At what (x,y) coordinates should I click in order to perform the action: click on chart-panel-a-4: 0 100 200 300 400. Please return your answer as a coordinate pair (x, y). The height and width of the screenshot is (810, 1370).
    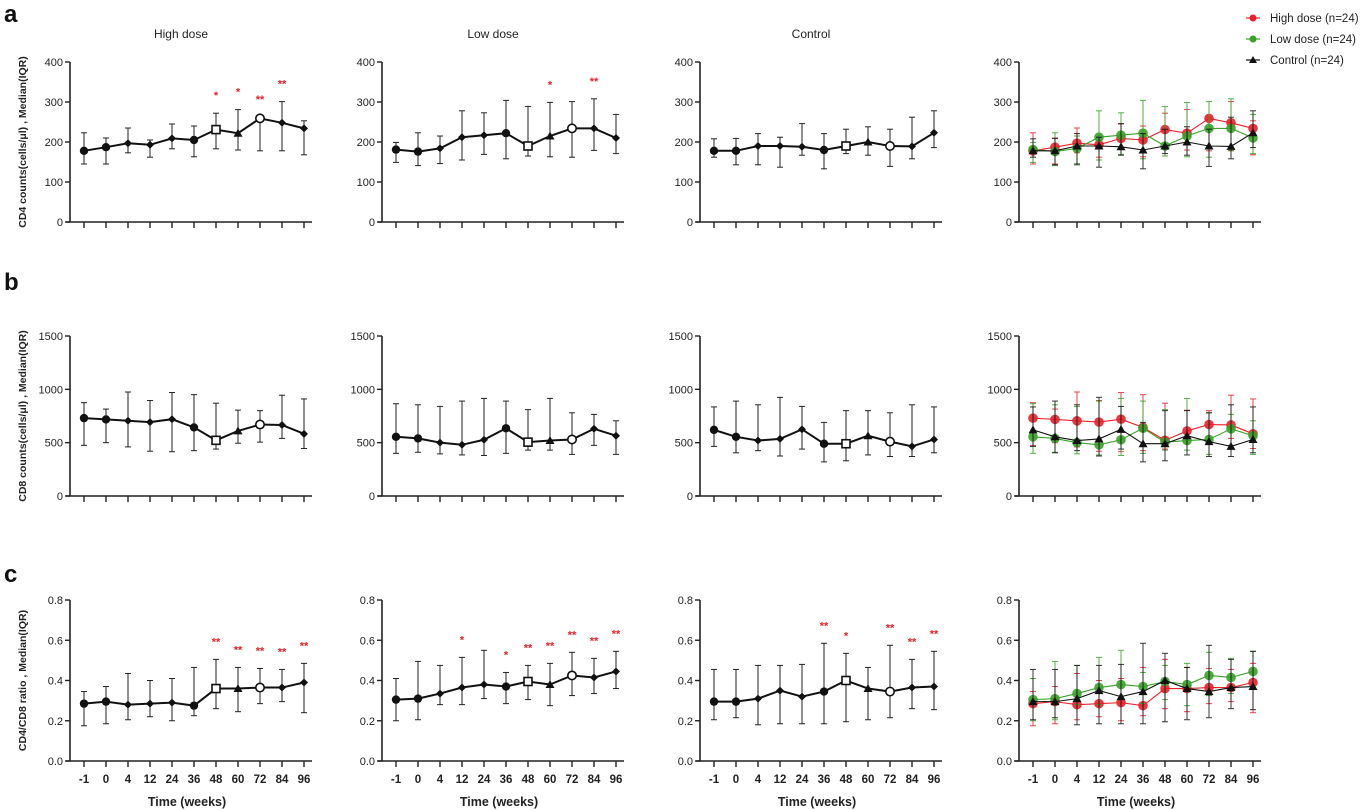
    Looking at the image, I should click on (1127, 143).